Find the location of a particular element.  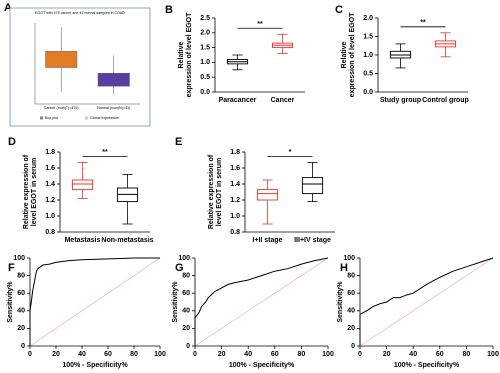

y-tick-label: 1.8 is located at coordinates (50, 152).